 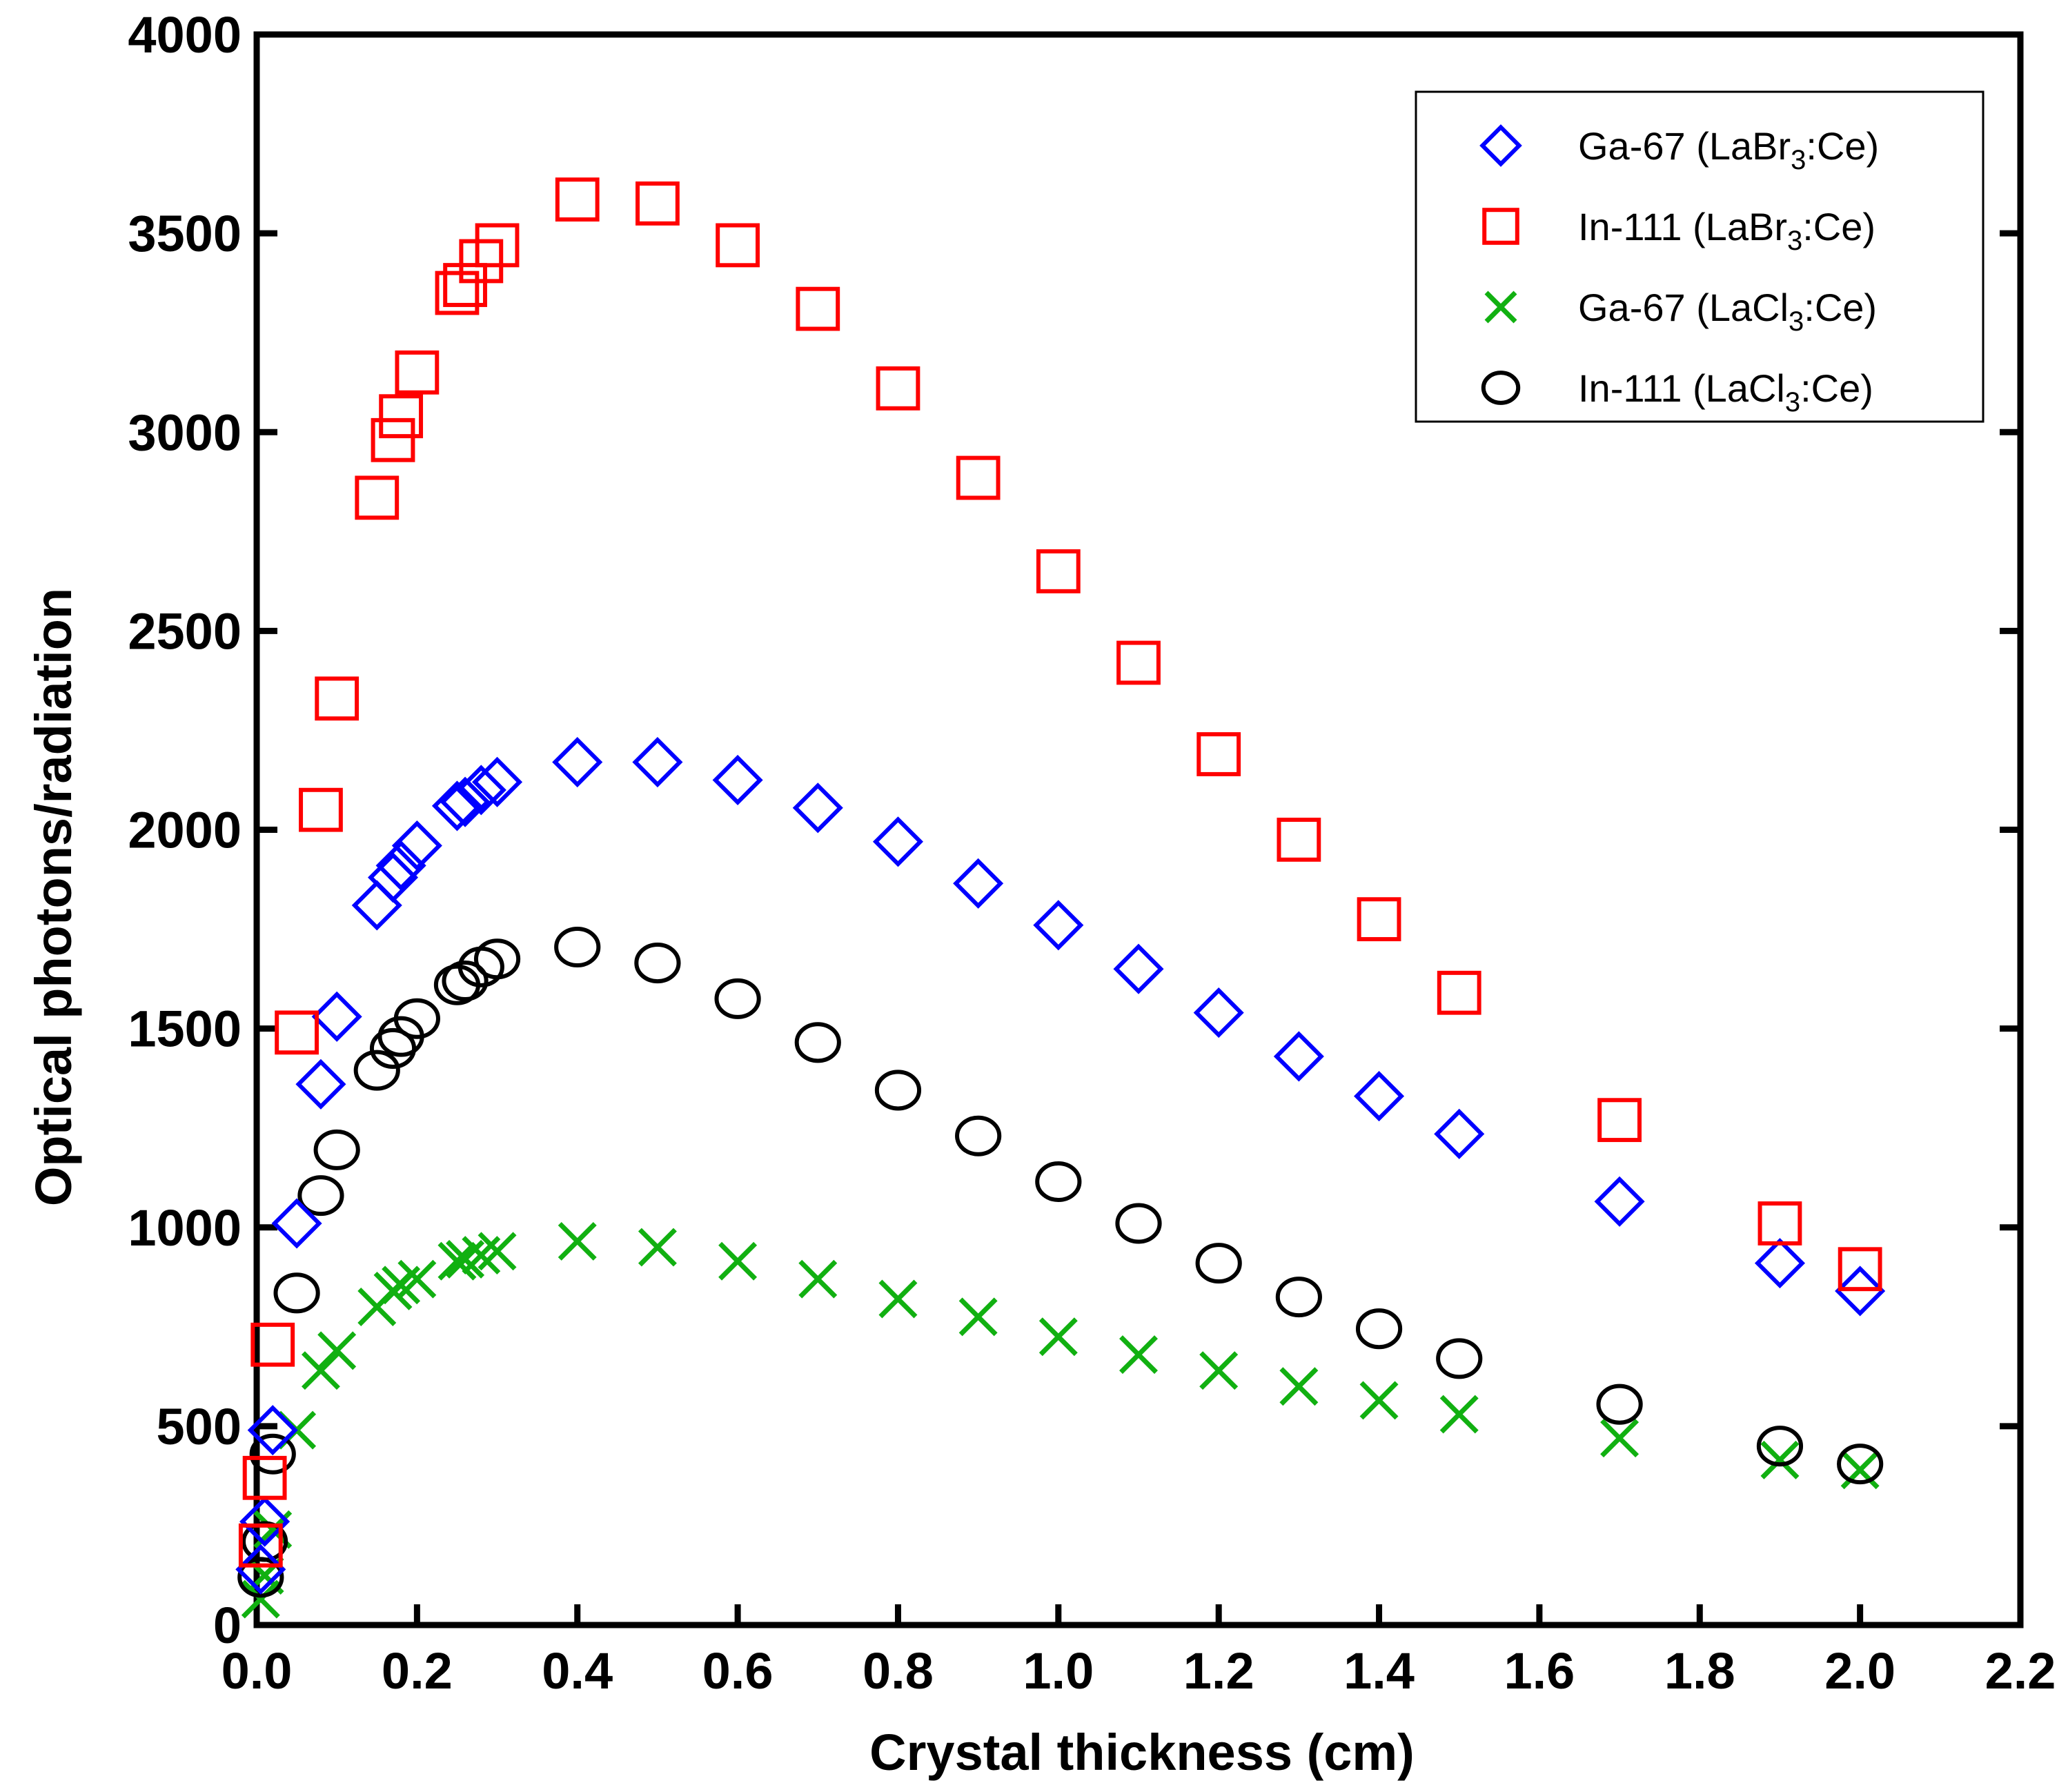 I want to click on x-tick-label: 2.2, so click(x=2020, y=1671).